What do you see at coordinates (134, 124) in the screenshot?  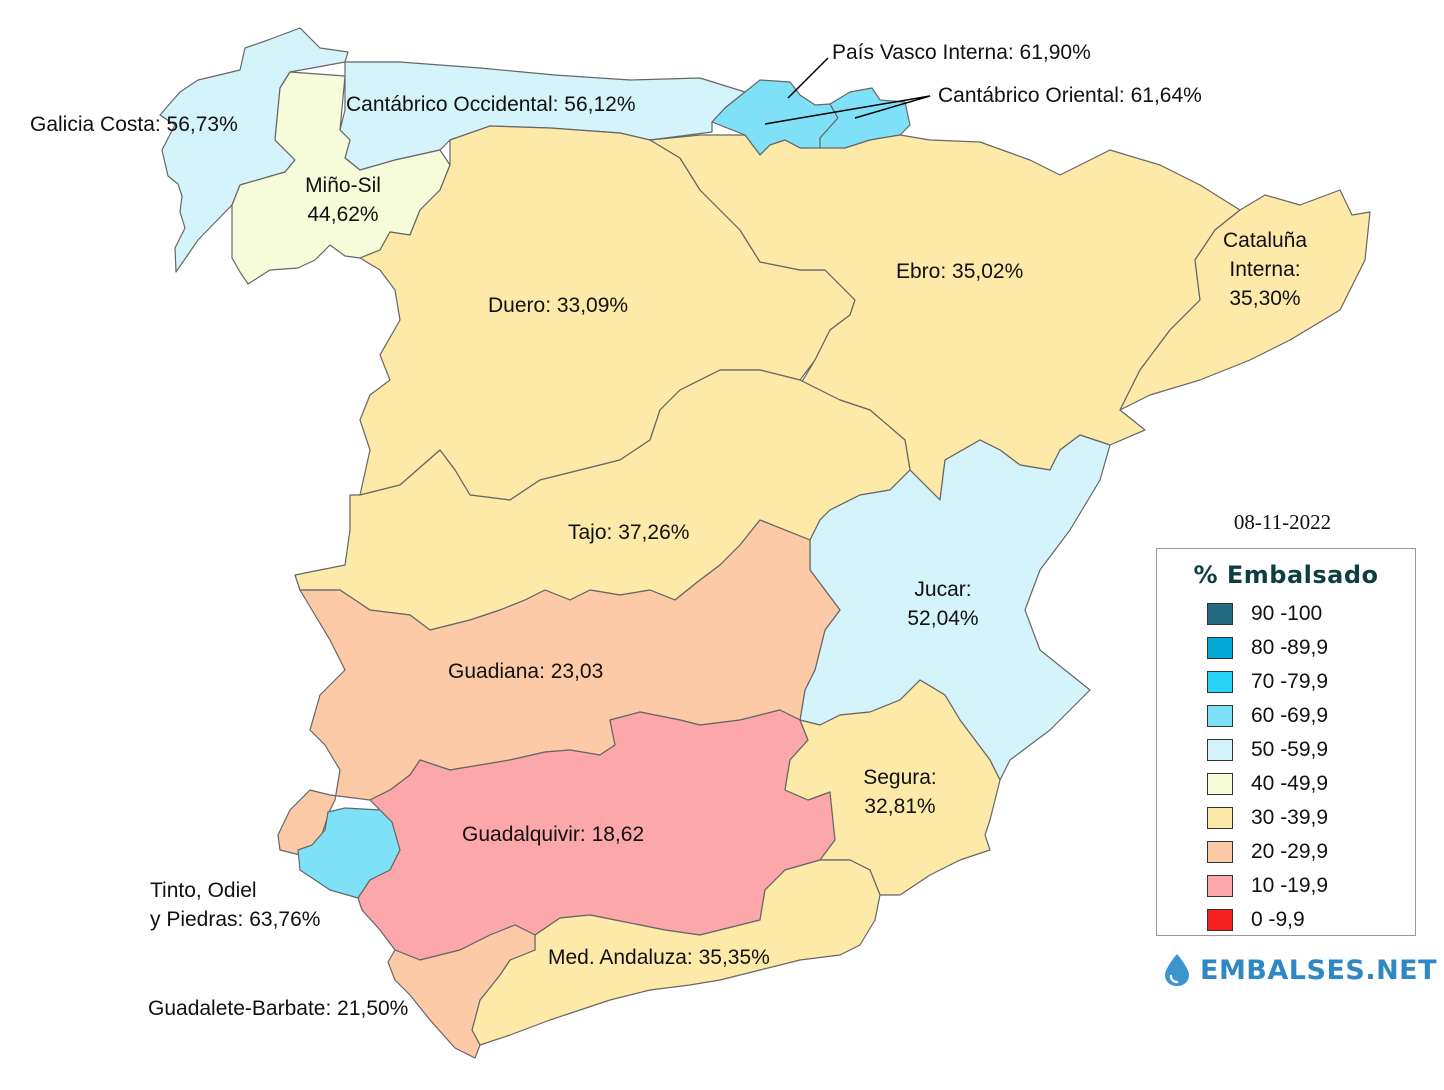 I see `label-galicia-costa: Galicia Costa: 56,73%` at bounding box center [134, 124].